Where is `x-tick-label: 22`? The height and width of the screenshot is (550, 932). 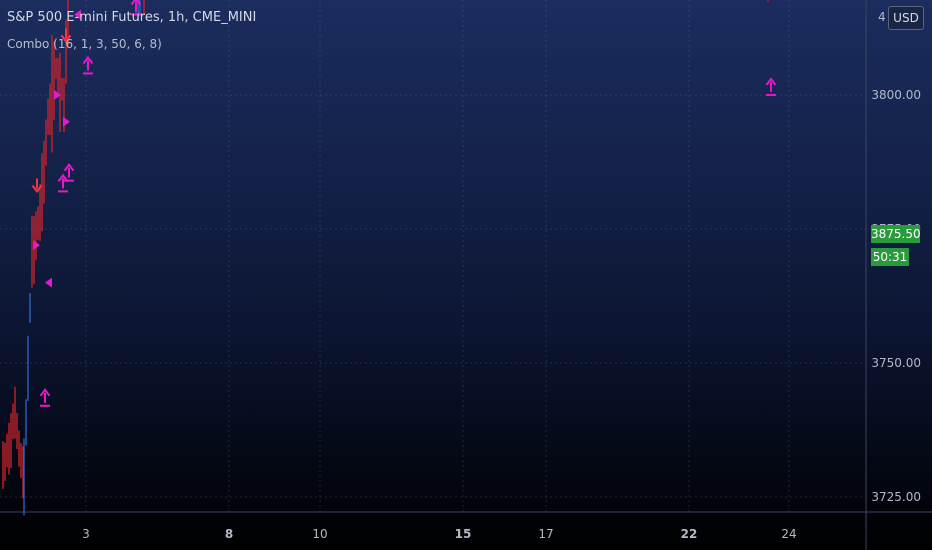
x-tick-label: 22 is located at coordinates (689, 534).